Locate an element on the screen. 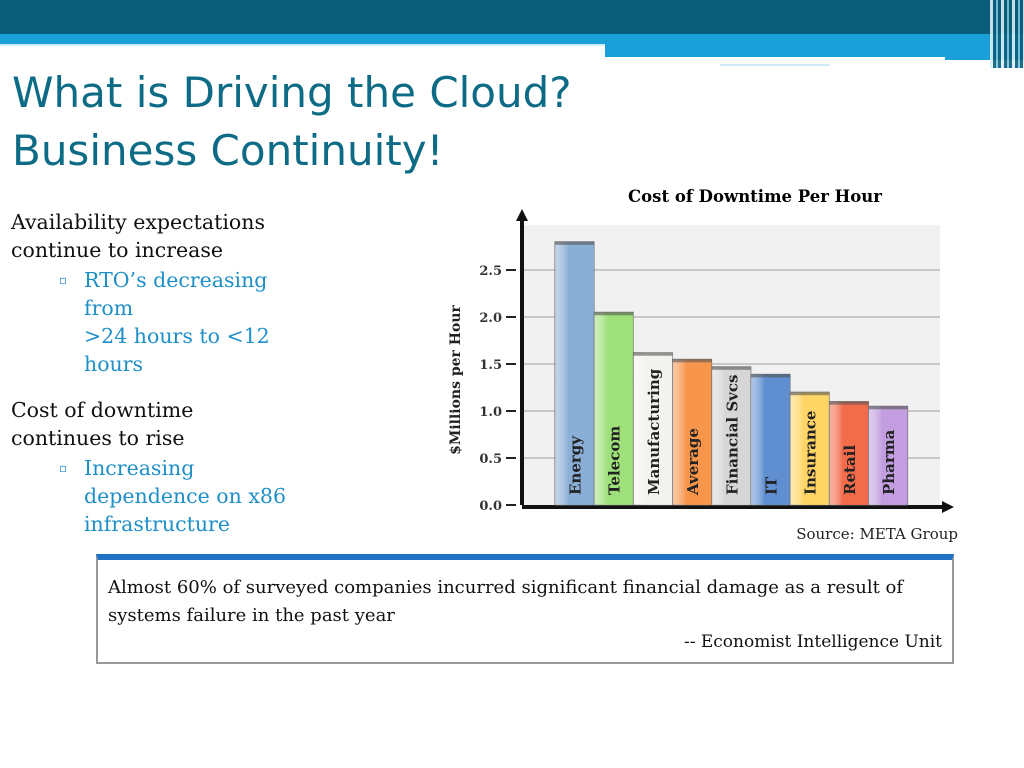 This screenshot has height=768, width=1024. header-highlight-line-short is located at coordinates (775, 65).